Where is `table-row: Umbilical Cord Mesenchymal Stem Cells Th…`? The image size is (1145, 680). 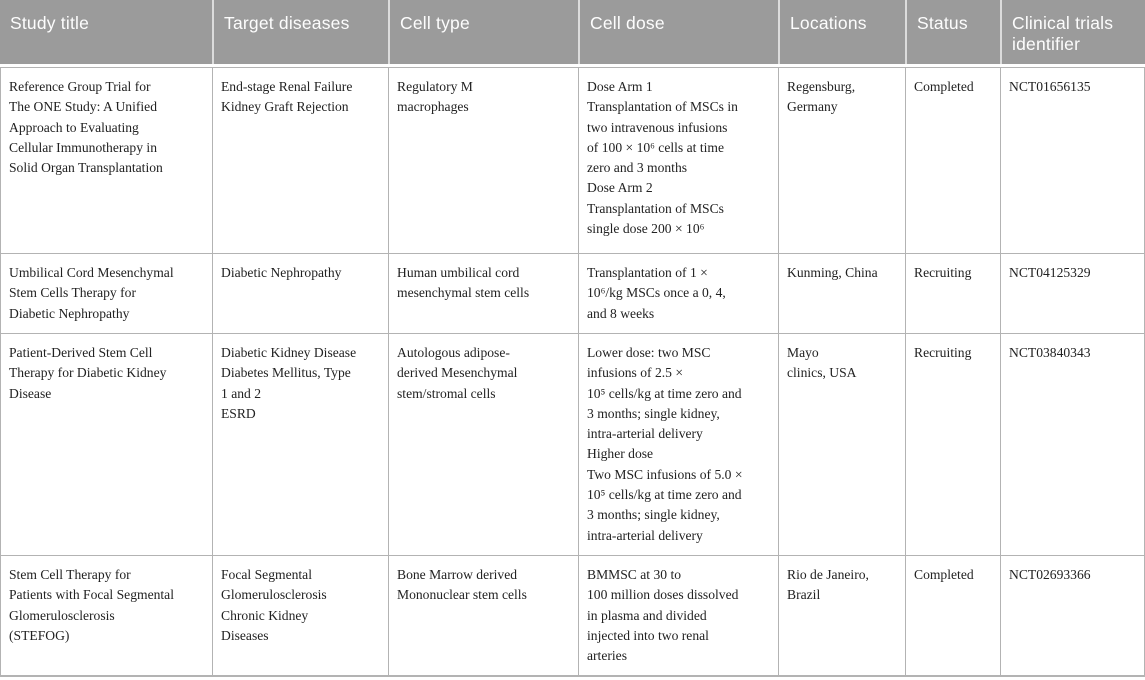 table-row: Umbilical Cord Mesenchymal Stem Cells Th… is located at coordinates (572, 294).